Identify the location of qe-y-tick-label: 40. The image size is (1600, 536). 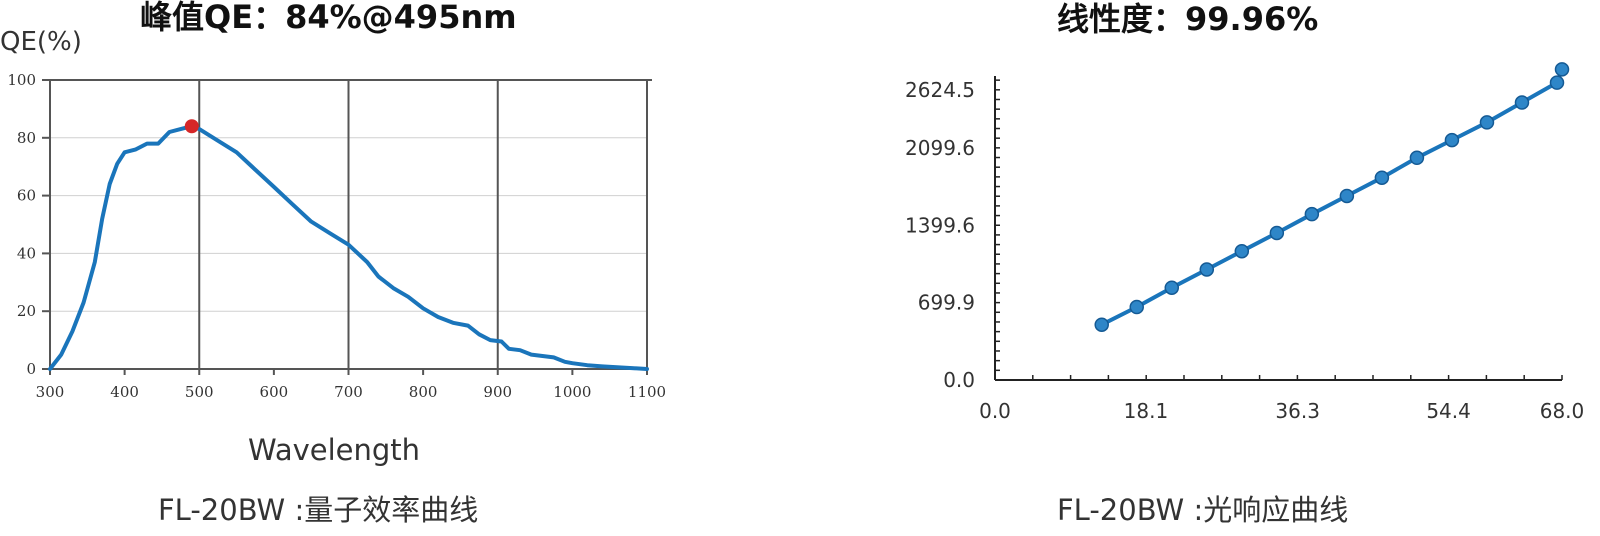
(26, 253).